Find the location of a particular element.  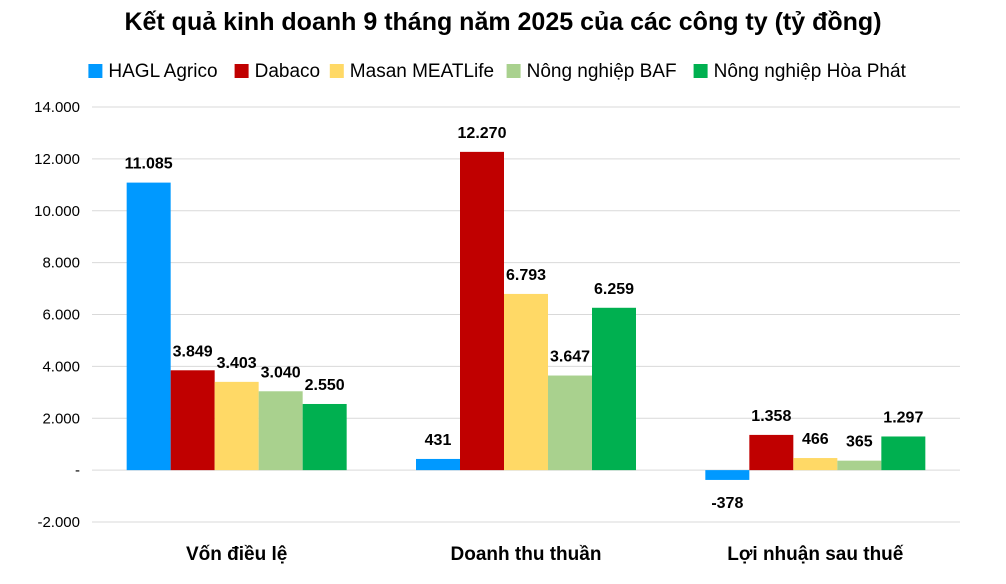

data-label: 6.259 is located at coordinates (614, 289).